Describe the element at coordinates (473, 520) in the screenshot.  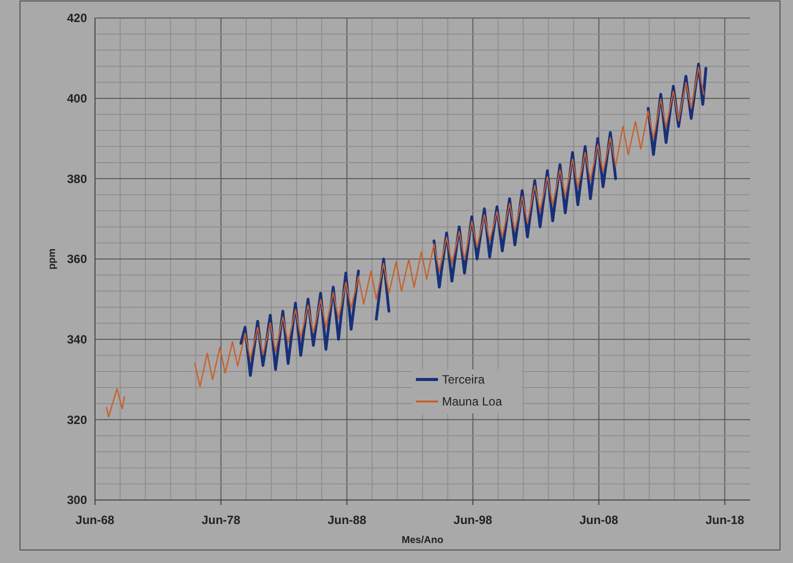
I see `x-tick-label: Jun-98` at that location.